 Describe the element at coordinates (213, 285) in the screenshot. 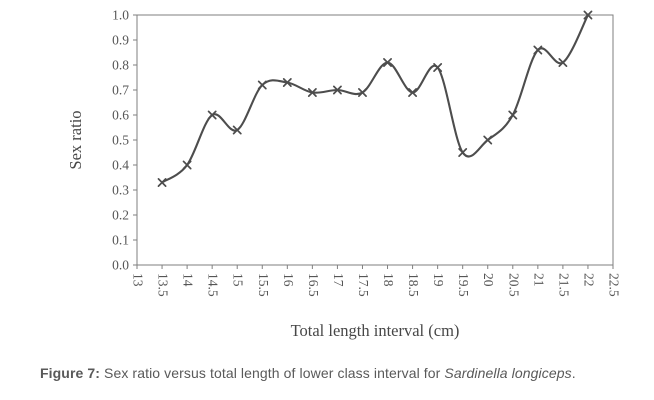

I see `x-tick-label: 14.5` at that location.